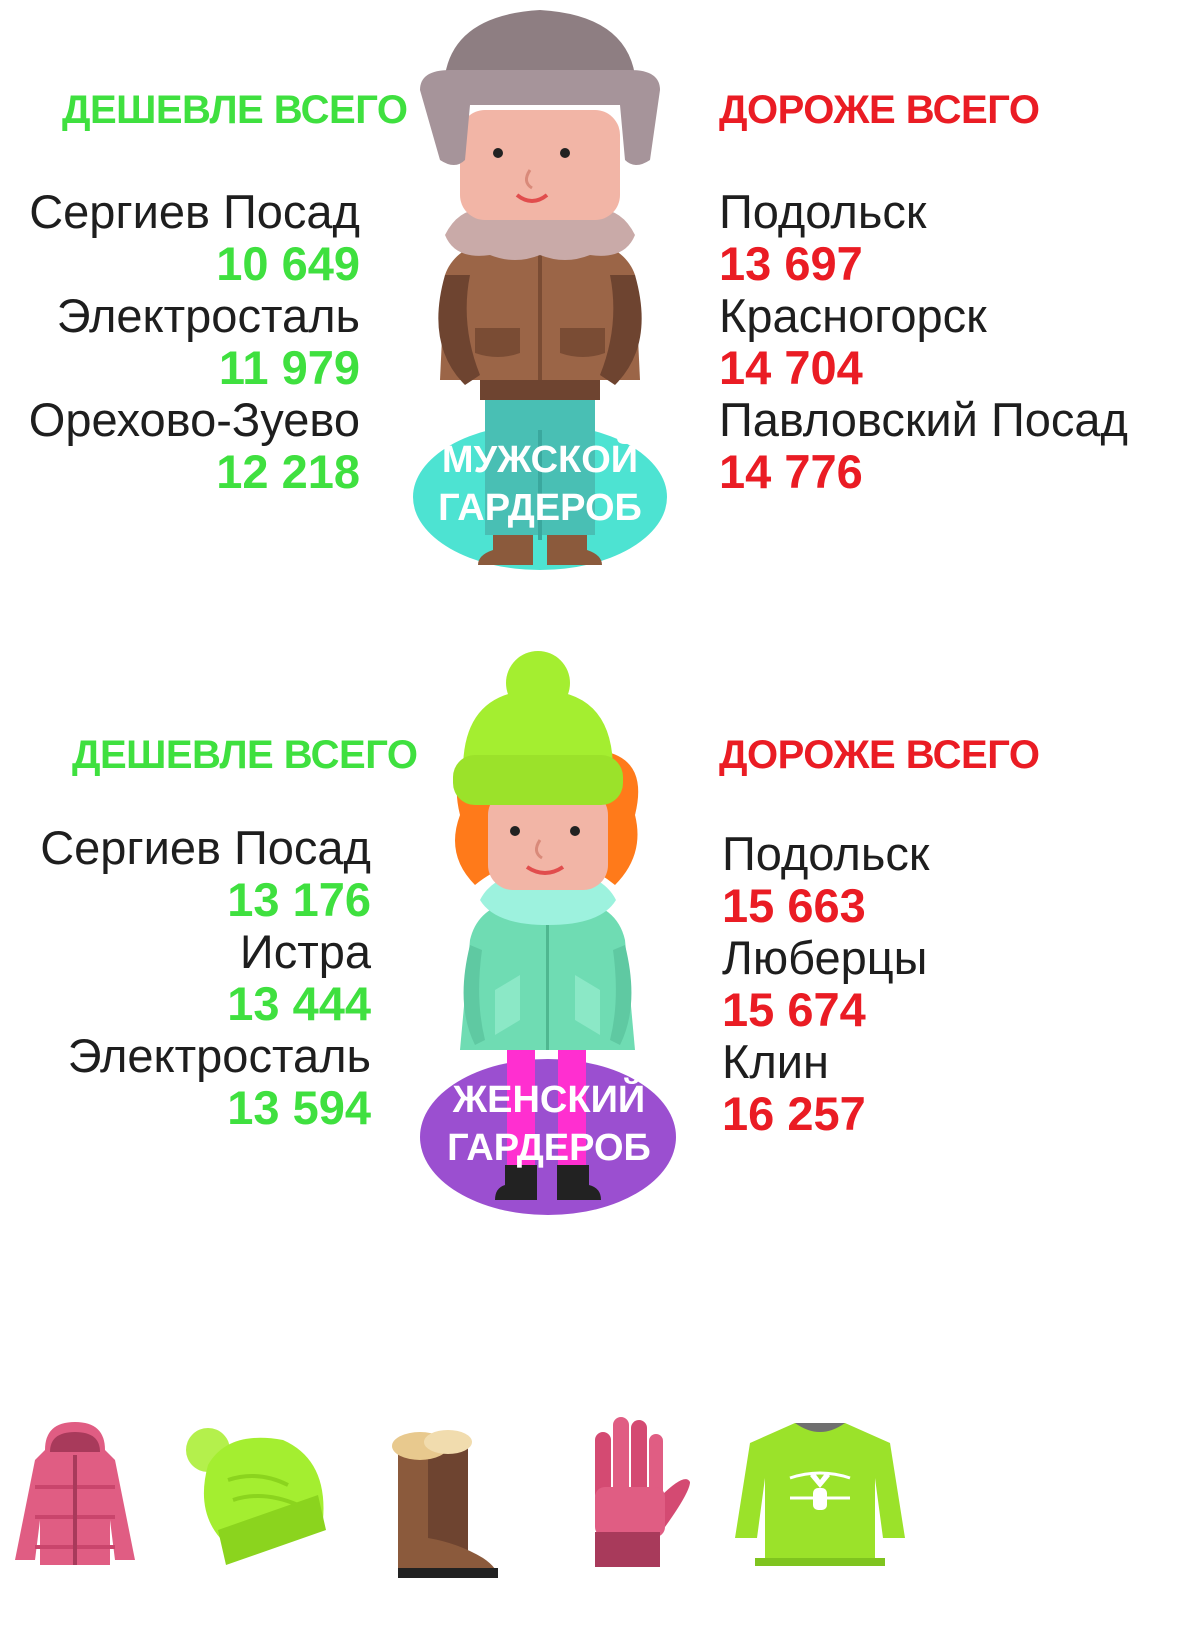 Image resolution: width=1178 pixels, height=1649 pixels. I want to click on women-cheap-city-2: Истра, so click(305, 951).